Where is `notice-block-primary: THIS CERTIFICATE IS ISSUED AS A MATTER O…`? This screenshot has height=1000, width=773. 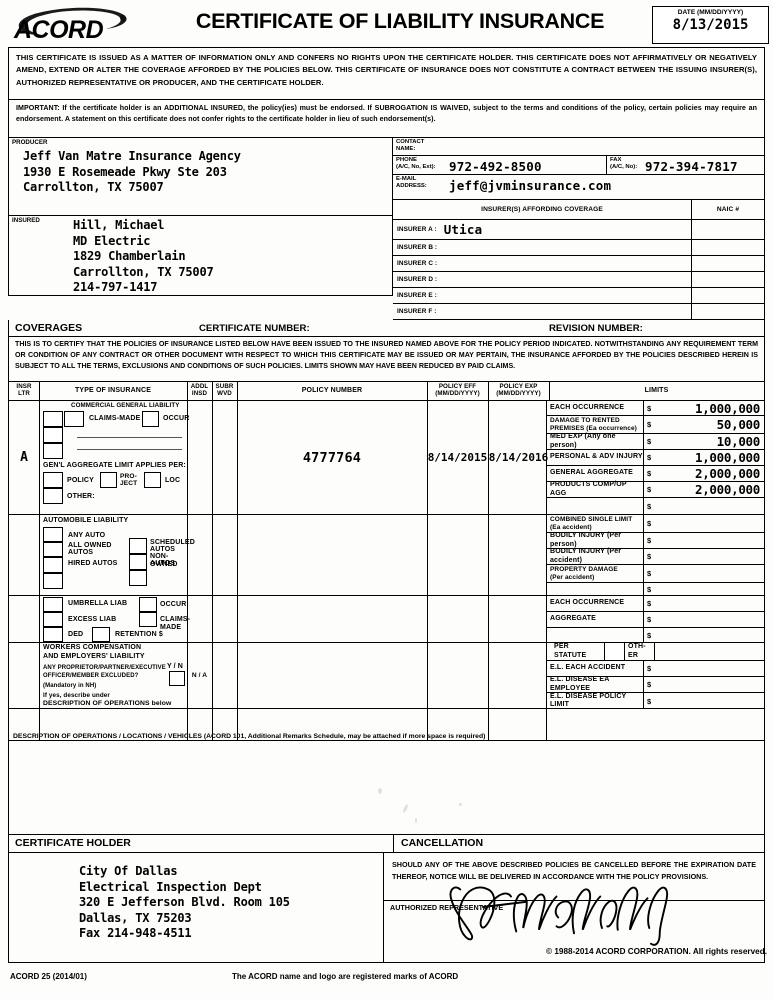
notice-block-primary: THIS CERTIFICATE IS ISSUED AS A MATTER O… is located at coordinates (386, 73).